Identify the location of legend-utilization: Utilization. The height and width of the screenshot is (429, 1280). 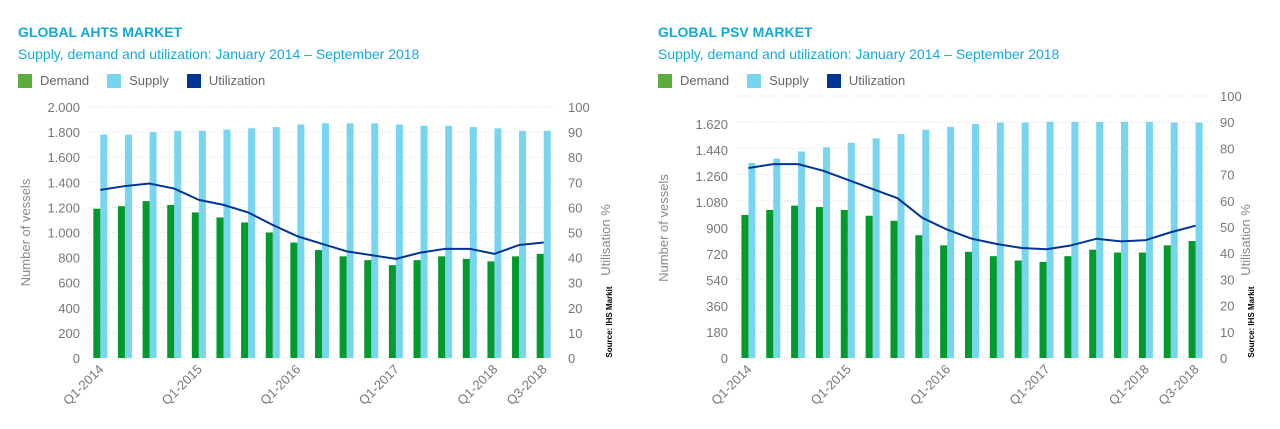
(866, 80).